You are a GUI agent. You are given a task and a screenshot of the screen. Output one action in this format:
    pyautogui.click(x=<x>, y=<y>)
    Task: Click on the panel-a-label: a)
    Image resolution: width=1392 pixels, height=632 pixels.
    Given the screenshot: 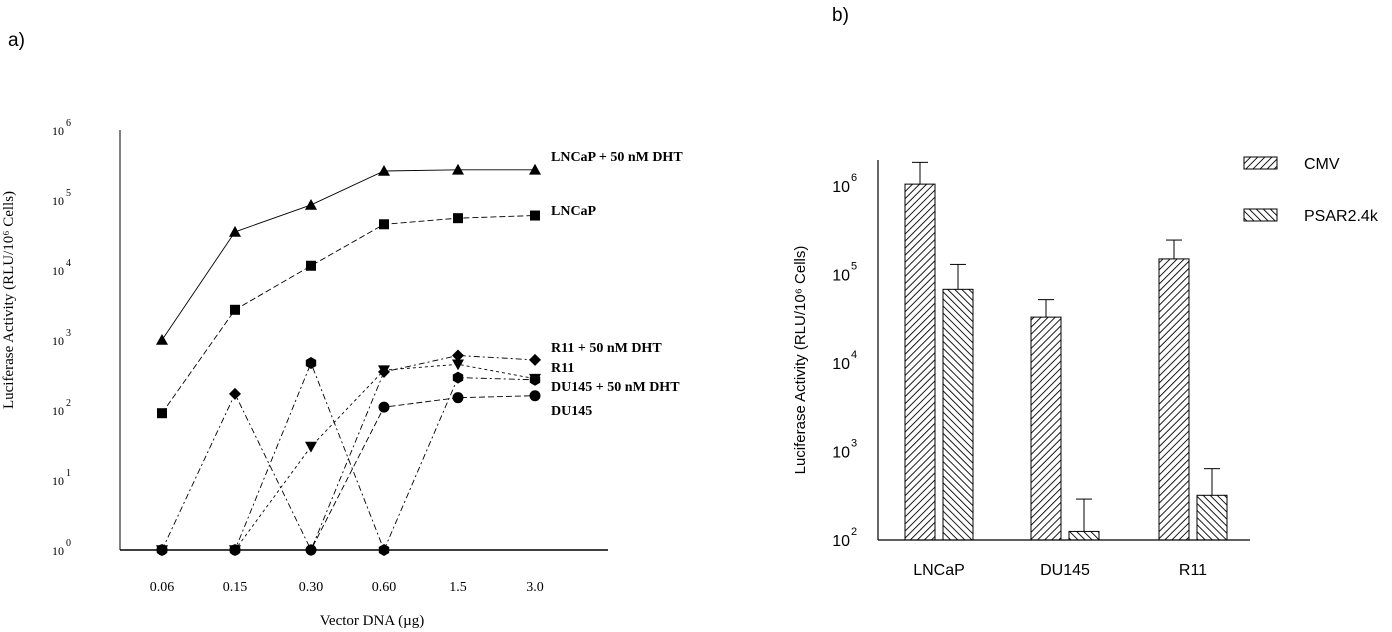 What is the action you would take?
    pyautogui.click(x=16, y=40)
    